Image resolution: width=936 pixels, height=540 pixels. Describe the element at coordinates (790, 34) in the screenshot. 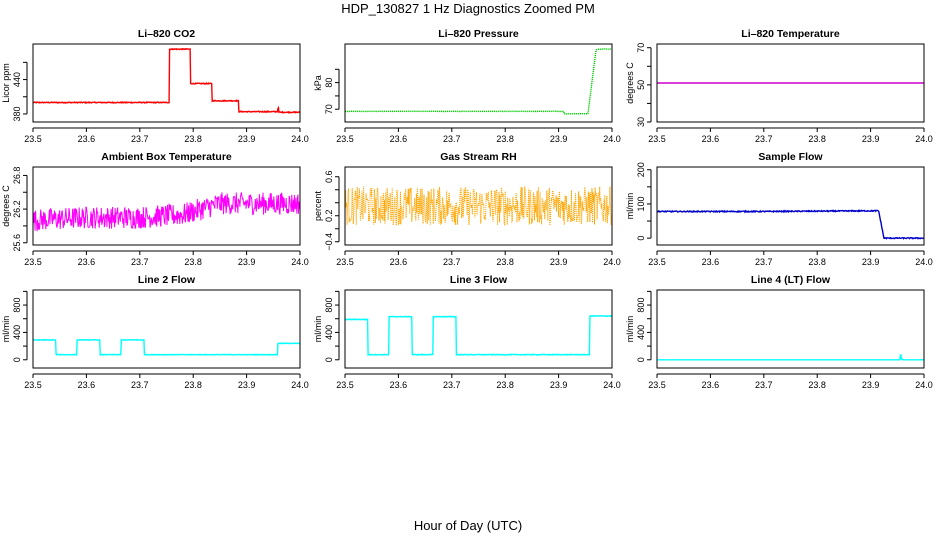

I see `chart-title: Li–820 Temperature` at that location.